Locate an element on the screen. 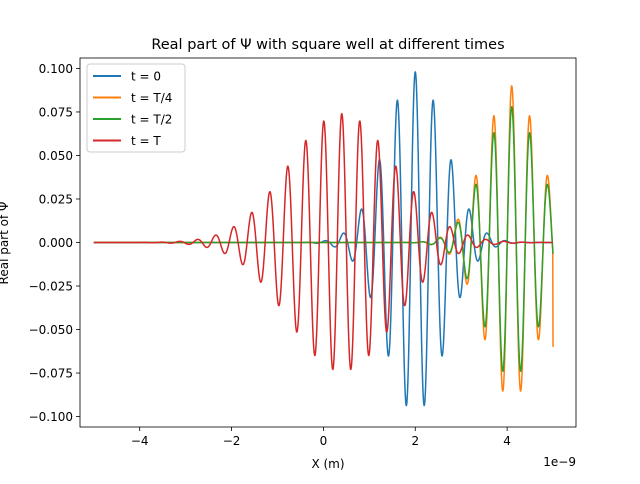  legend-box is located at coordinates (136, 108).